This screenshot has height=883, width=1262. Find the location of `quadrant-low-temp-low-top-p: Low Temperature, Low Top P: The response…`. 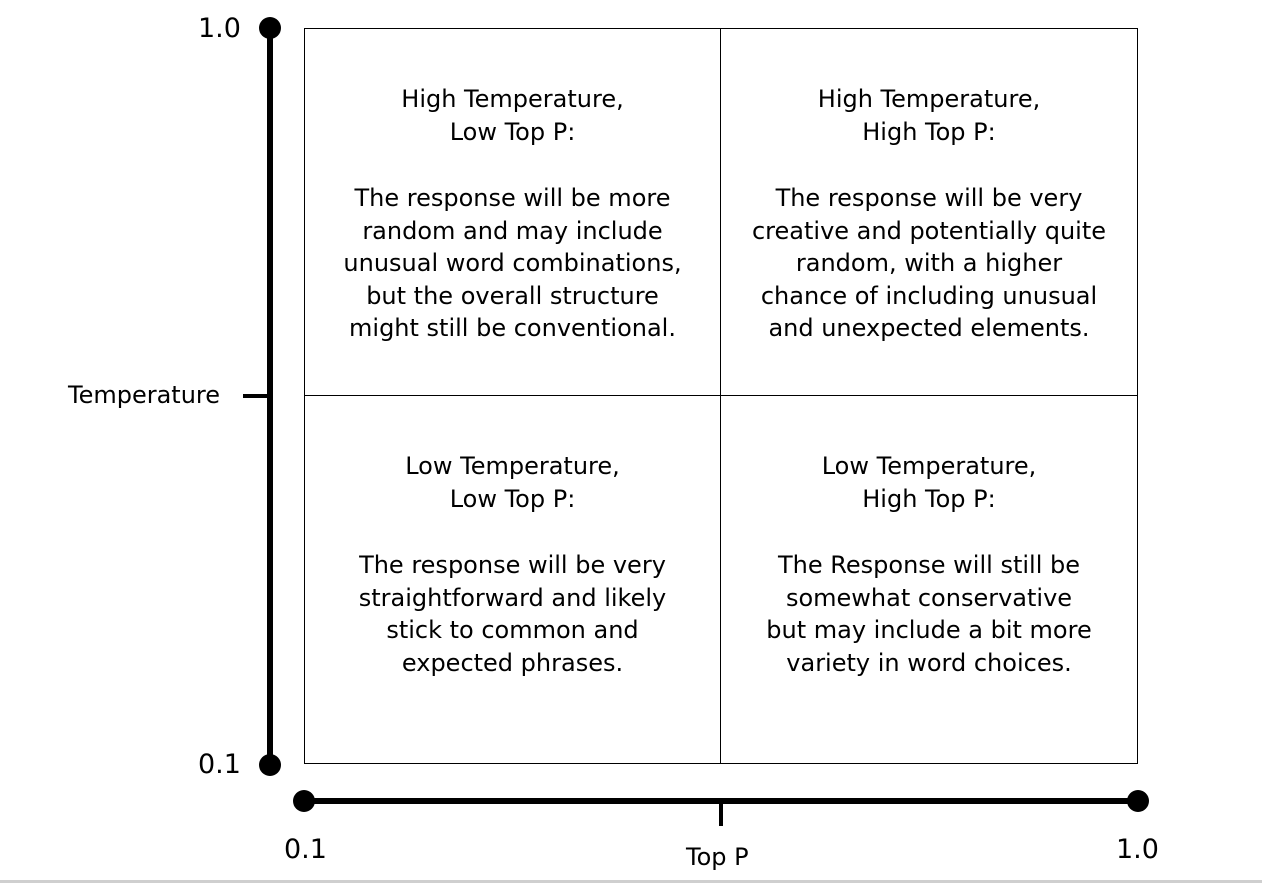

quadrant-low-temp-low-top-p: Low Temperature, Low Top P: The response… is located at coordinates (513, 579).